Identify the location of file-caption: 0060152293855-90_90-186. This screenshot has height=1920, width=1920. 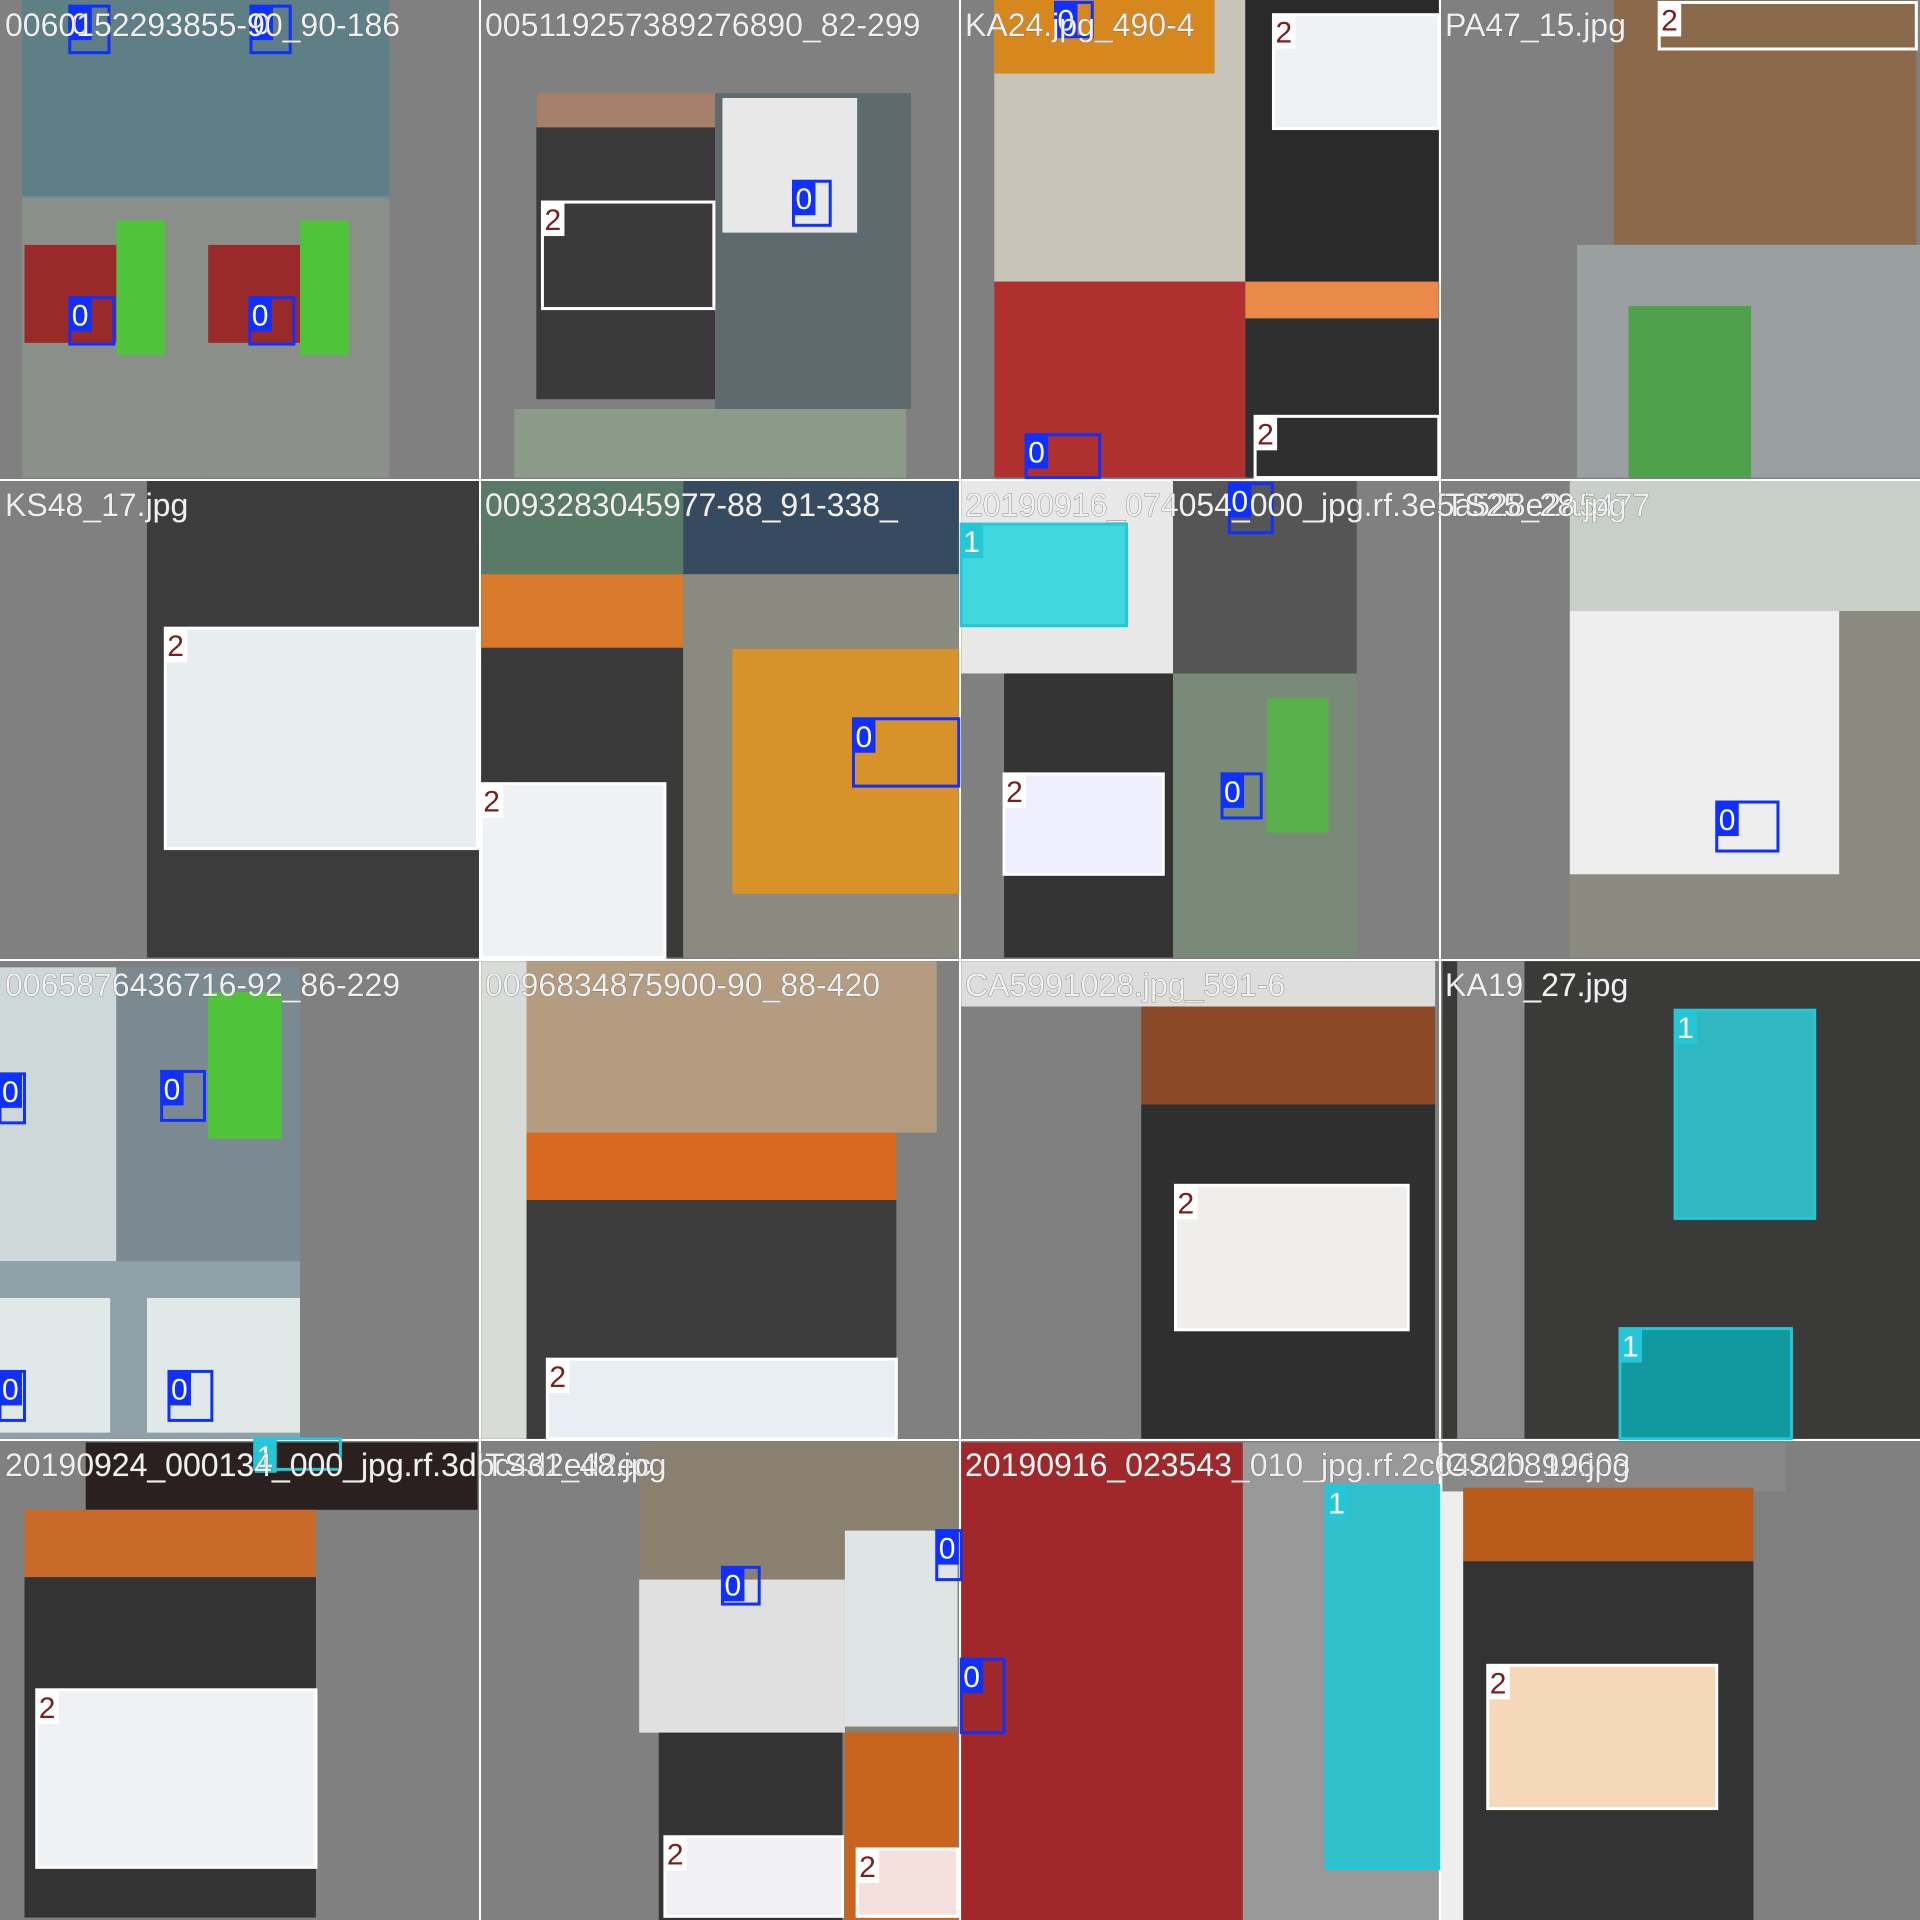
(202, 25).